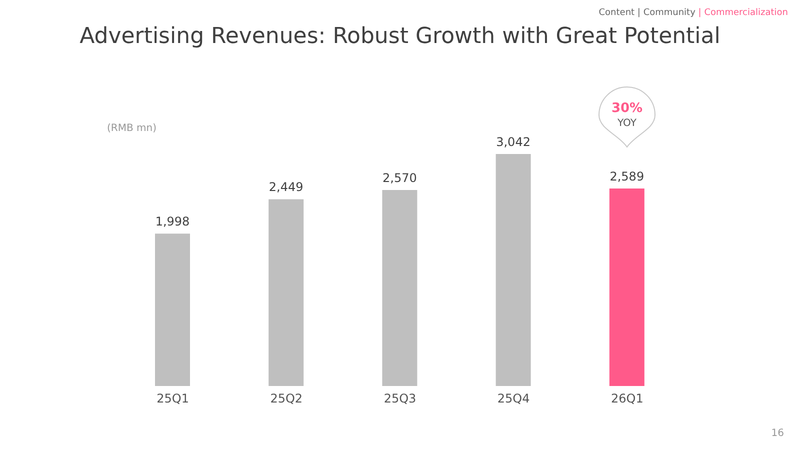  What do you see at coordinates (399, 177) in the screenshot?
I see `data-label: 2,570` at bounding box center [399, 177].